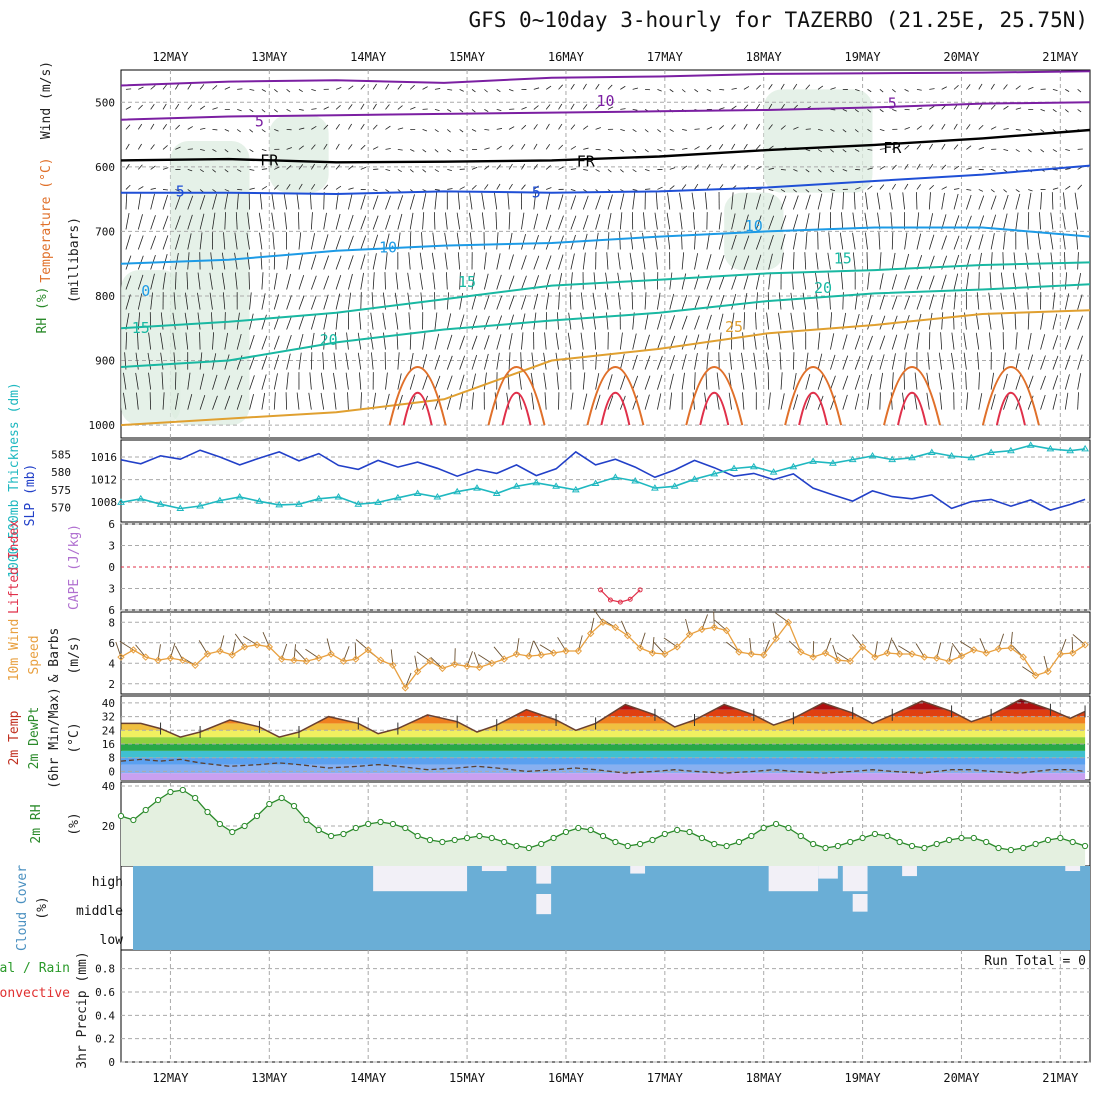 The height and width of the screenshot is (1100, 1100). I want to click on y-axis-label: 3hr Precip (mm), so click(82, 1009).